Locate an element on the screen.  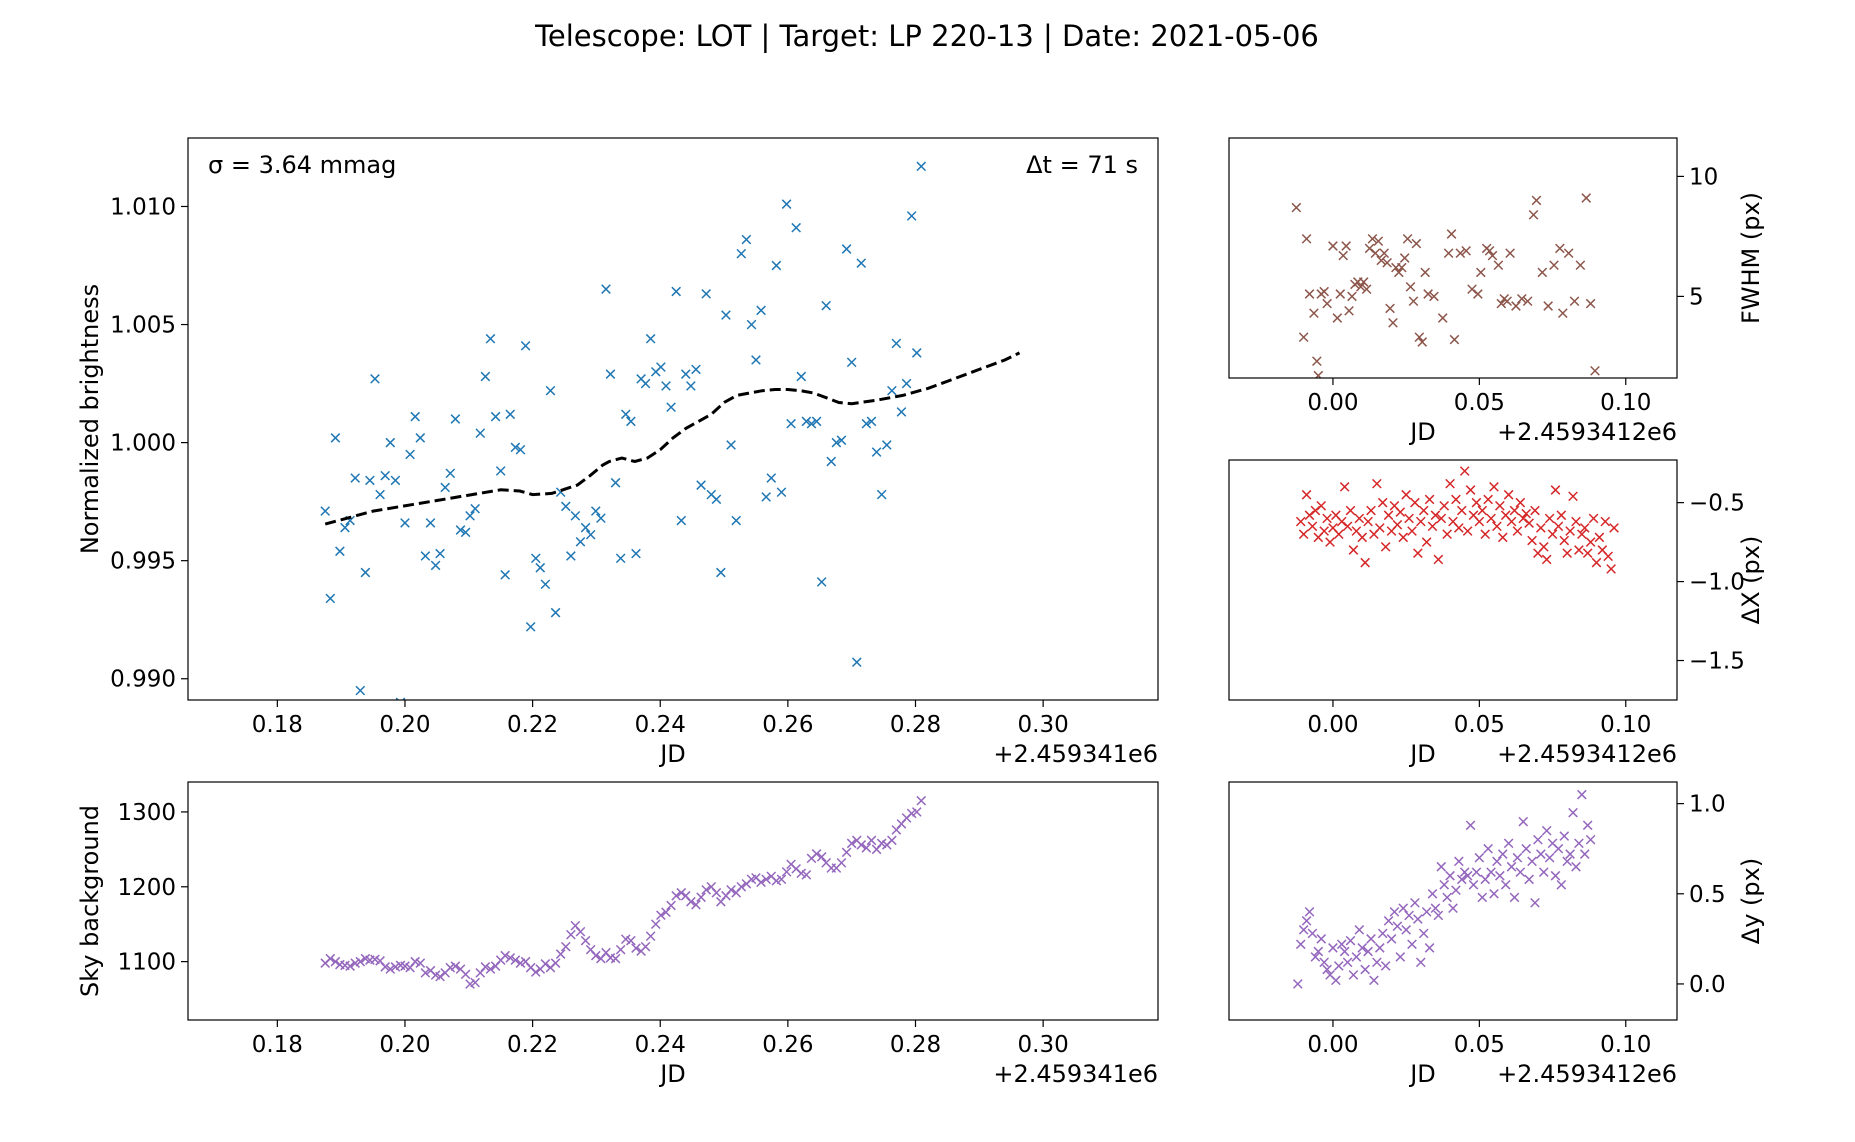
x-tick-label: 0.18 is located at coordinates (277, 1045).